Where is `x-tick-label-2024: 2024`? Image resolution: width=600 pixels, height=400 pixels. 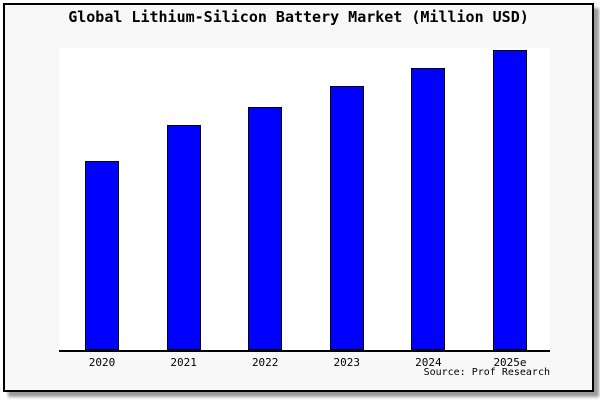 x-tick-label-2024: 2024 is located at coordinates (428, 362).